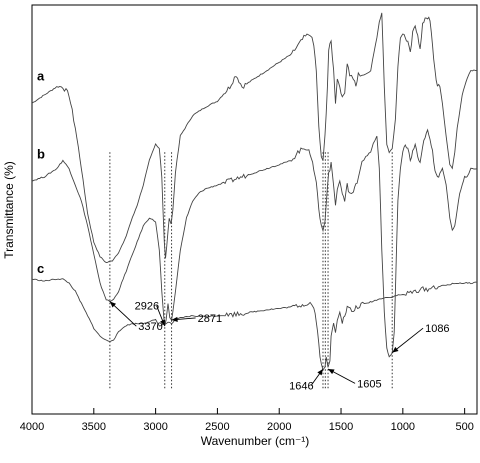 The width and height of the screenshot is (480, 463). Describe the element at coordinates (41, 153) in the screenshot. I see `curve-label-b: b` at that location.